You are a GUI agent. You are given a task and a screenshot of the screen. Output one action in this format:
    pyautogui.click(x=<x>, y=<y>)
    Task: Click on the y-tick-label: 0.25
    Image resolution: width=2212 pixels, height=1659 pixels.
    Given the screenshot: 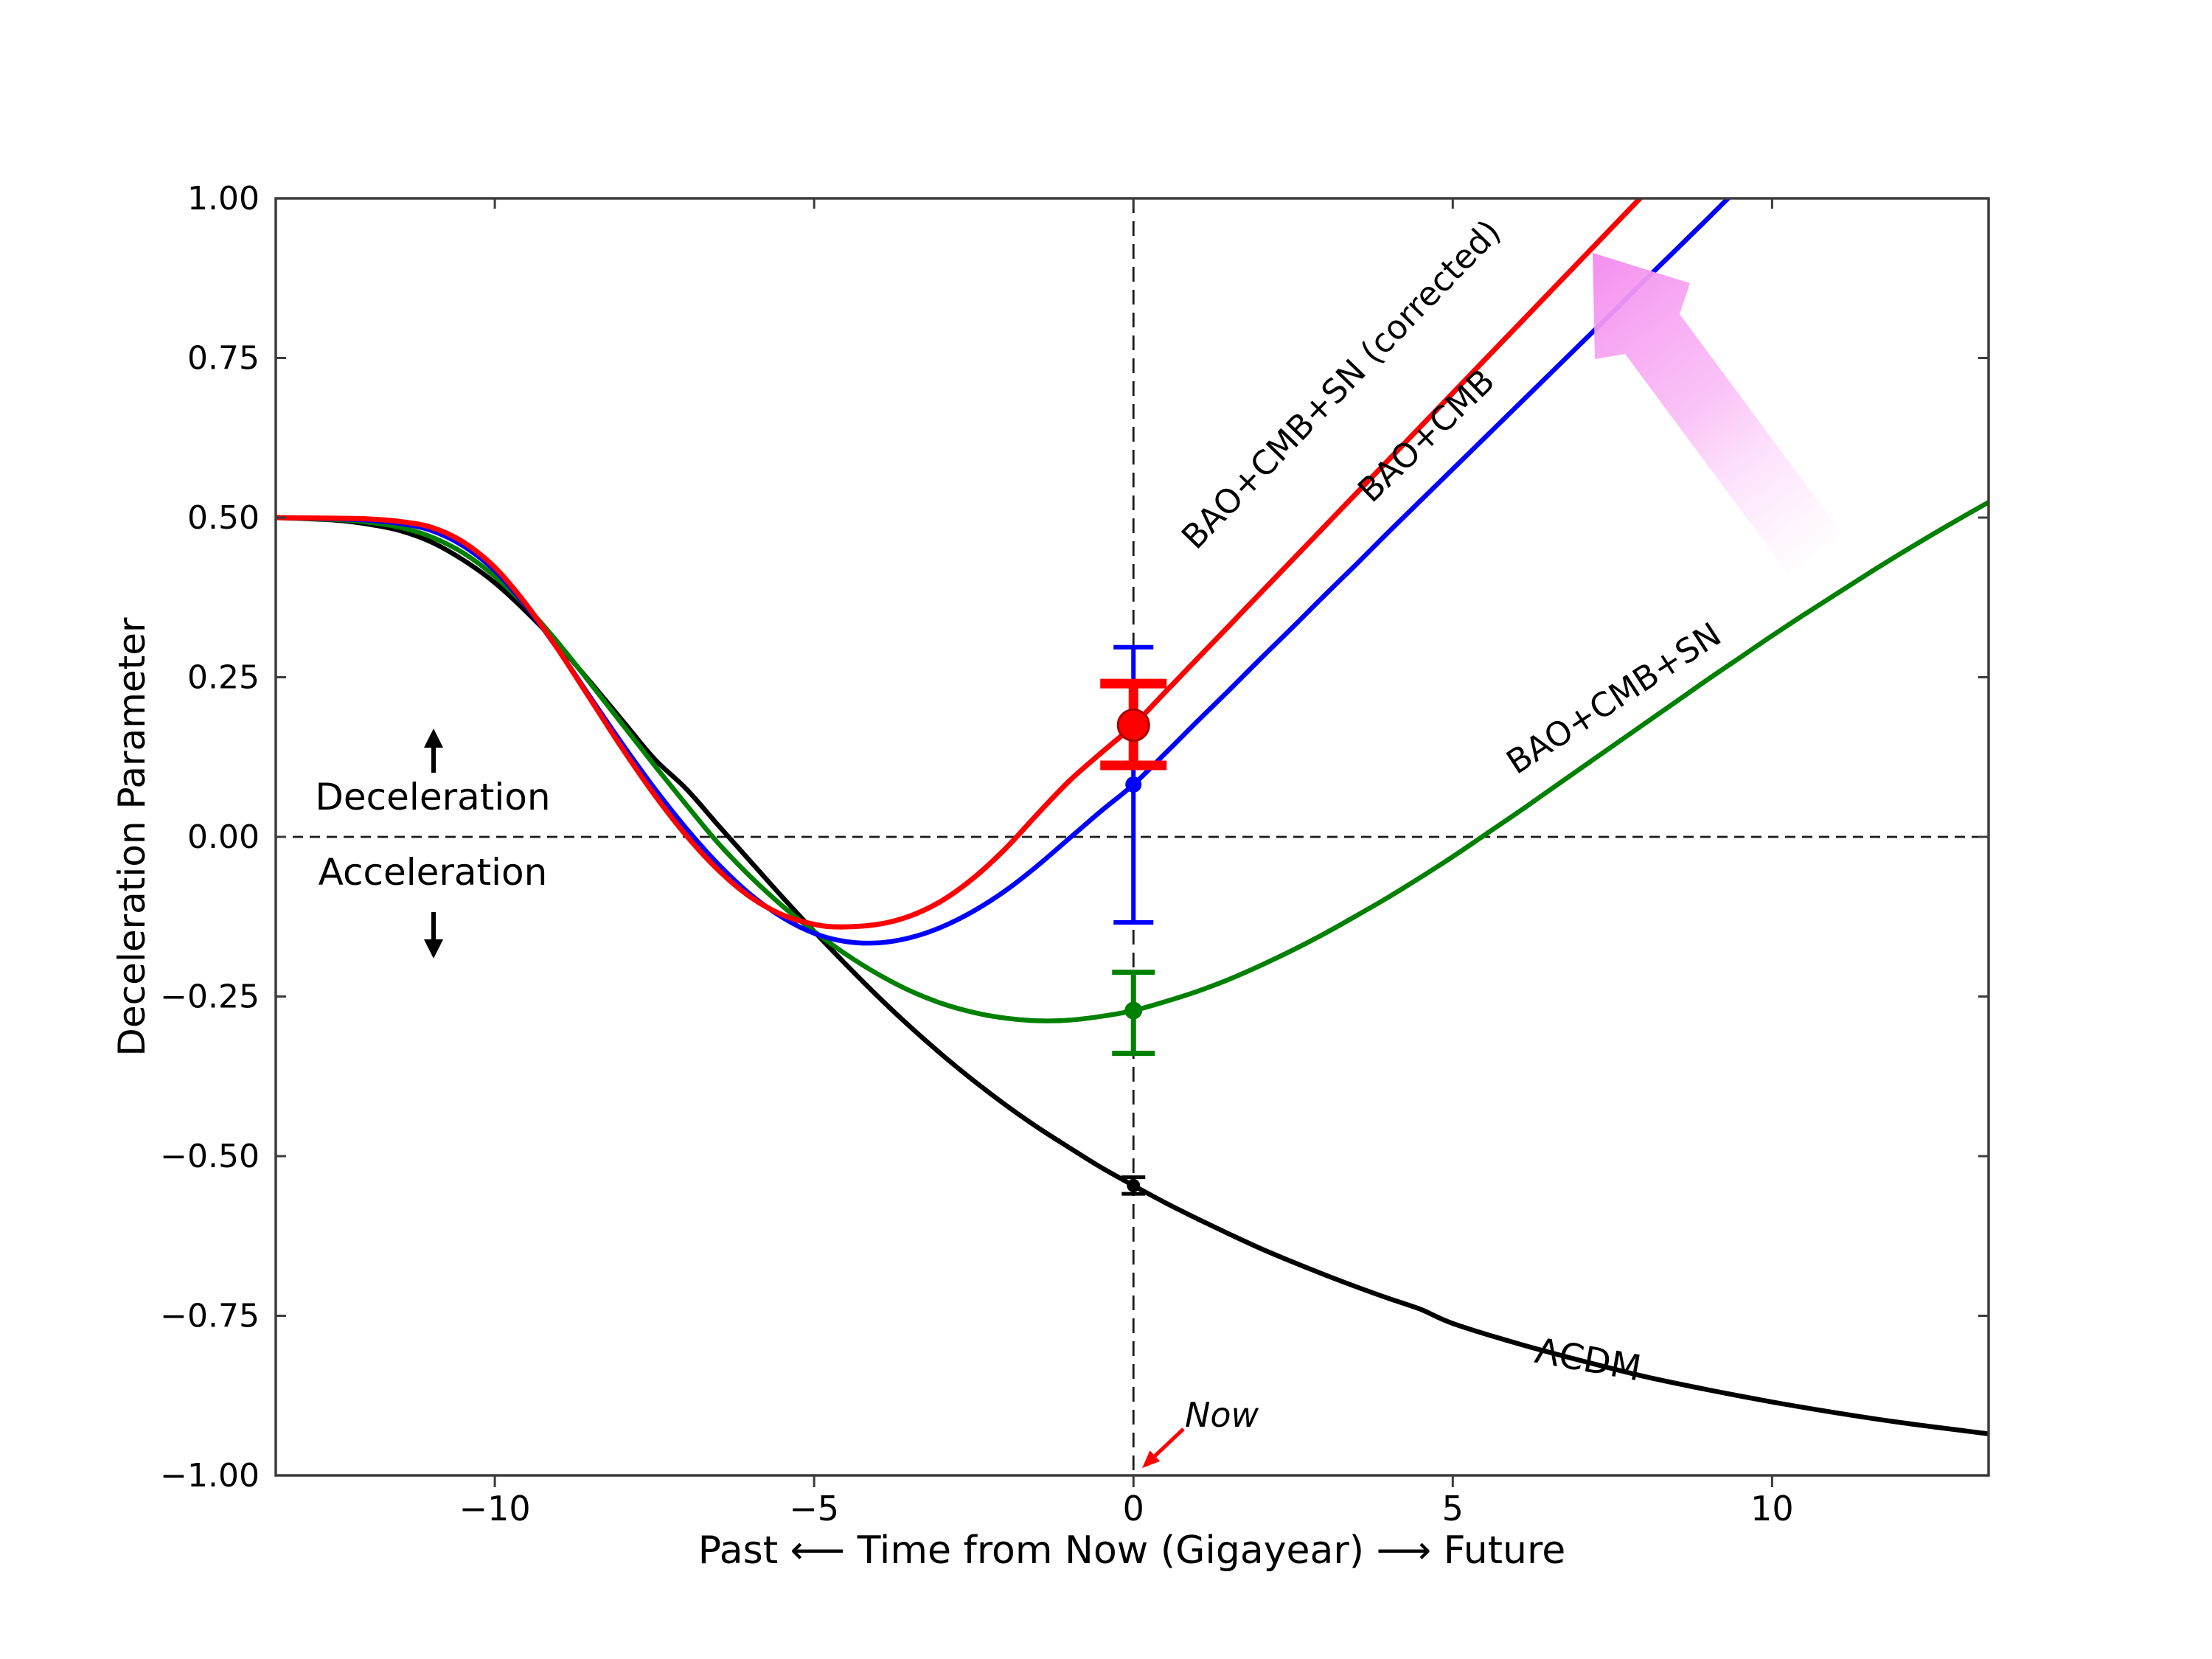 What is the action you would take?
    pyautogui.click(x=223, y=678)
    